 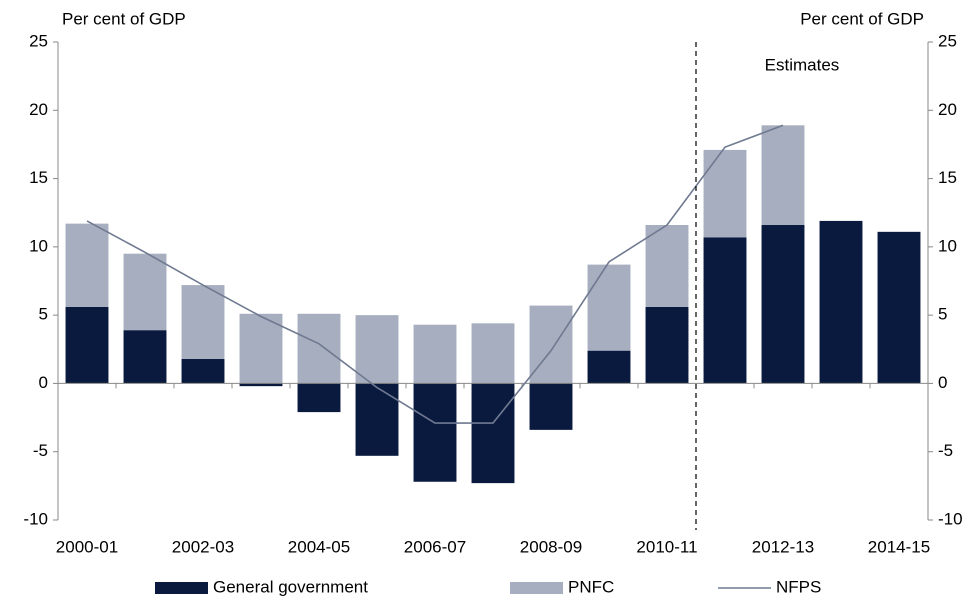 I want to click on x-tick-label: 2002-03, so click(x=203, y=546).